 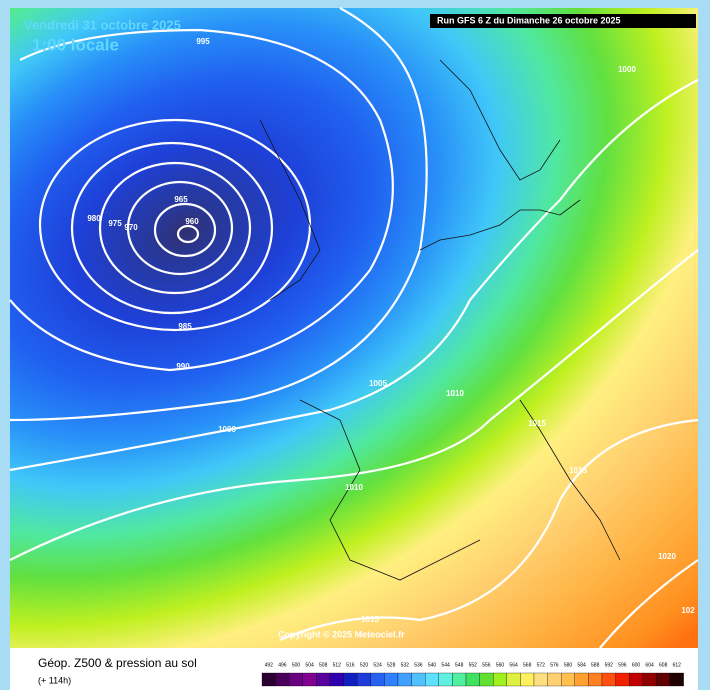 What do you see at coordinates (649, 665) in the screenshot?
I see `scale-label: 604` at bounding box center [649, 665].